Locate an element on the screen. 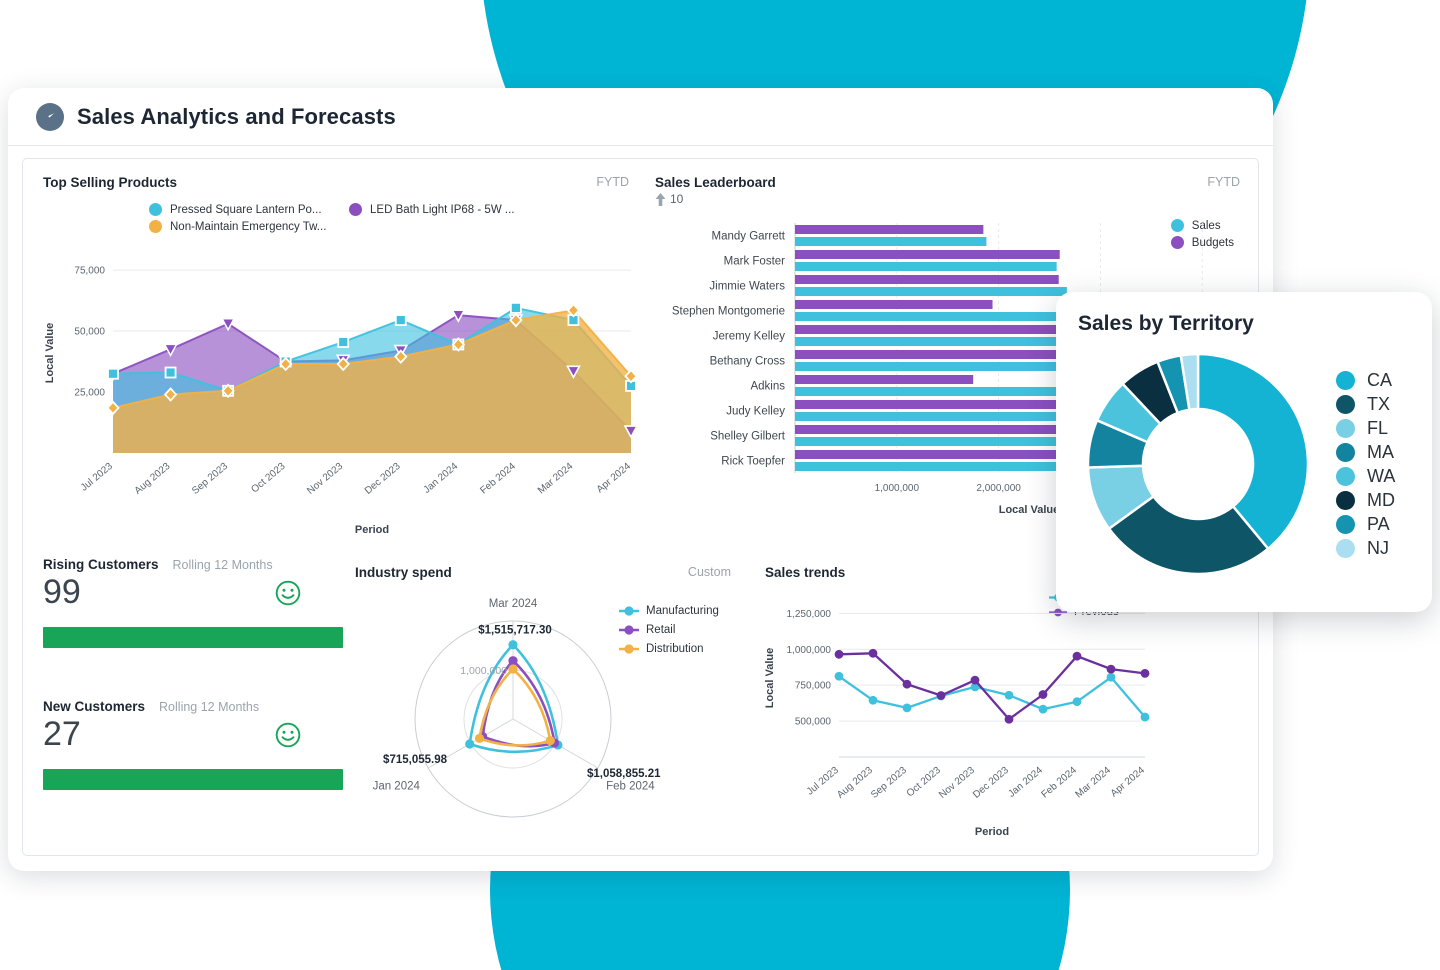  svg-text: 500,000 is located at coordinates (813, 722).